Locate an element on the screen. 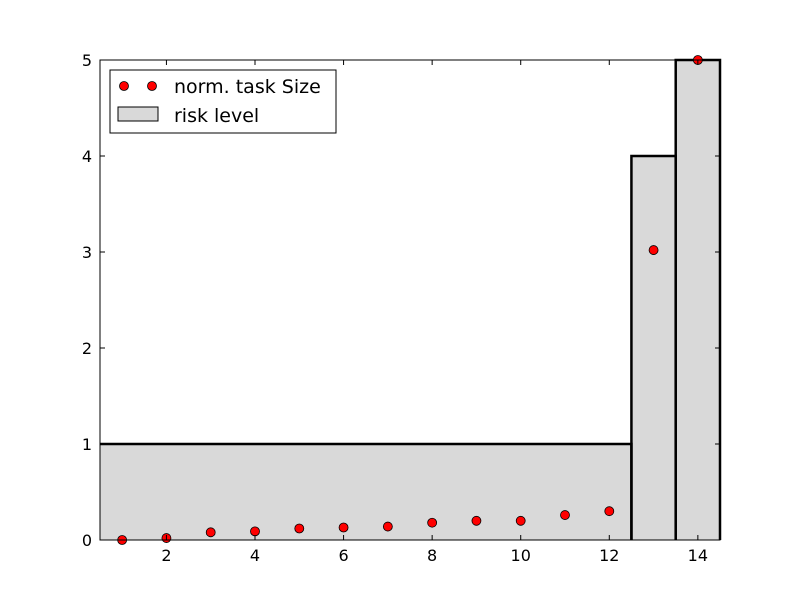 This screenshot has width=800, height=600. x-tick-label: 14 is located at coordinates (698, 555).